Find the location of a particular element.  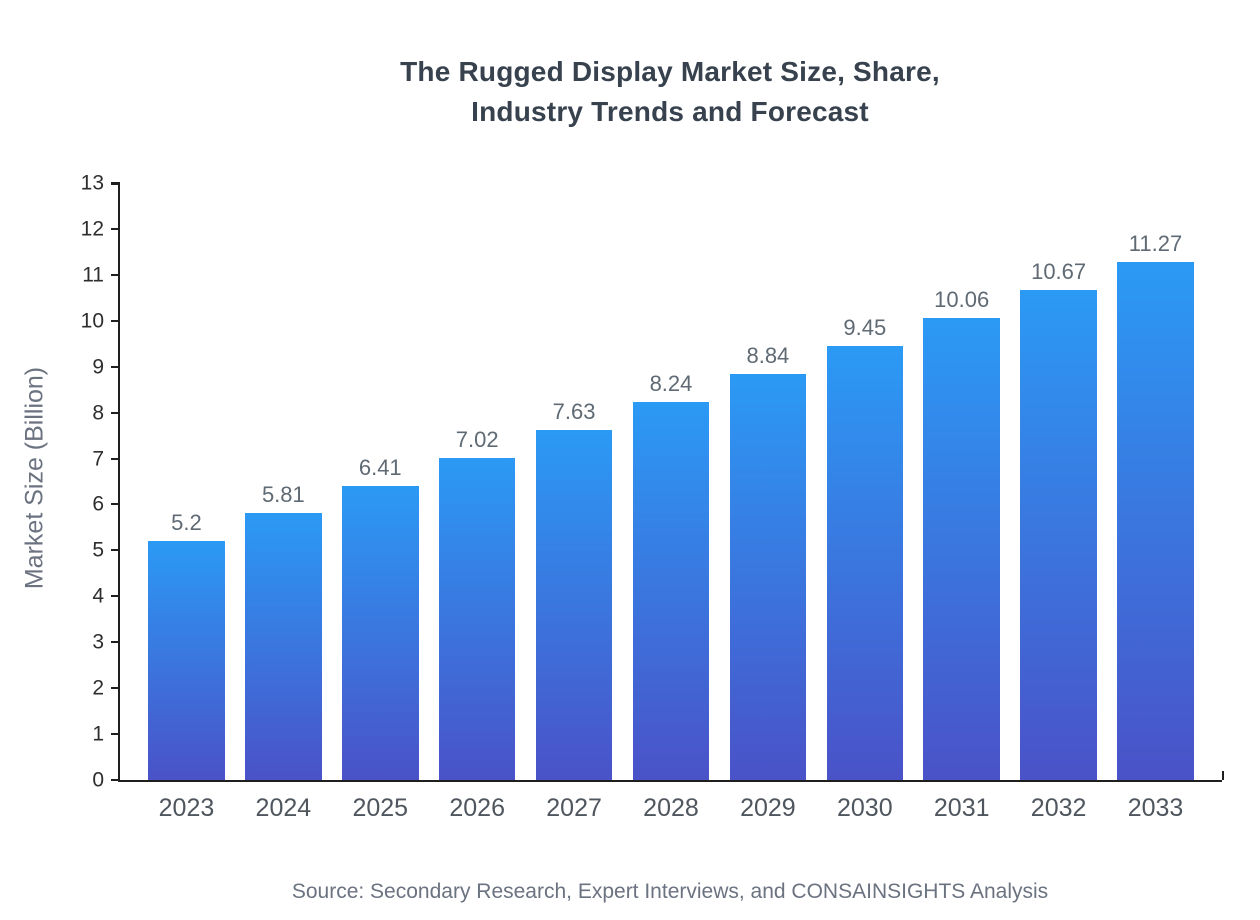

y-tick-label: 12 is located at coordinates (92, 229).